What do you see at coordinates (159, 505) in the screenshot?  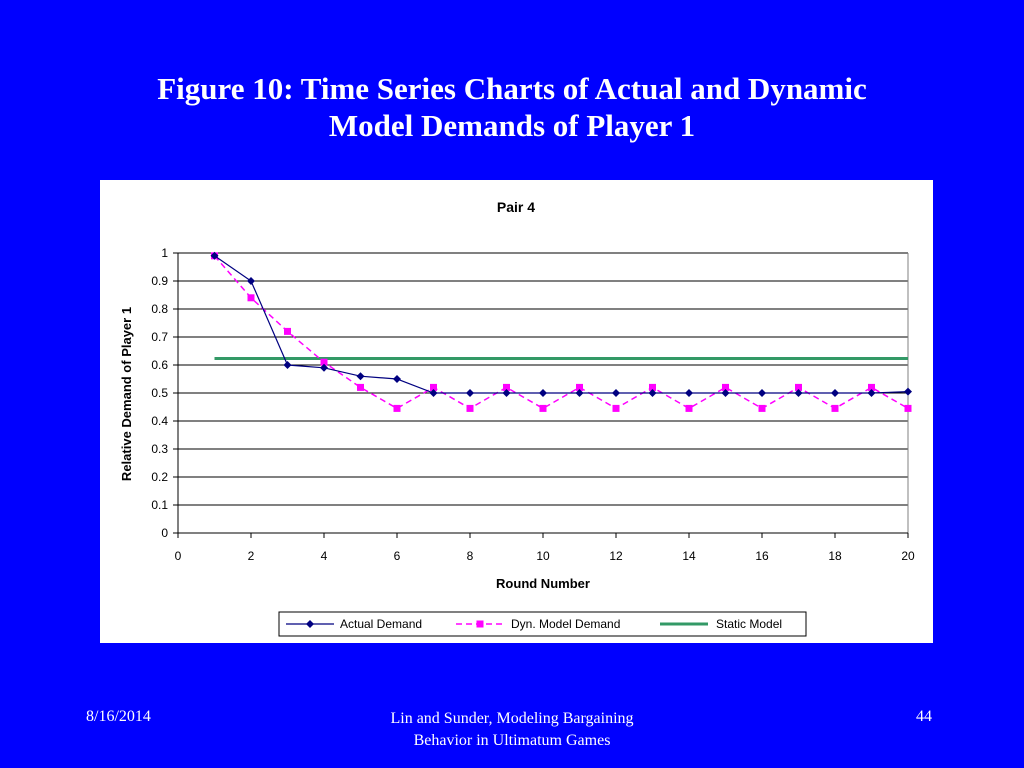 I see `y-tick-label: 0.1` at bounding box center [159, 505].